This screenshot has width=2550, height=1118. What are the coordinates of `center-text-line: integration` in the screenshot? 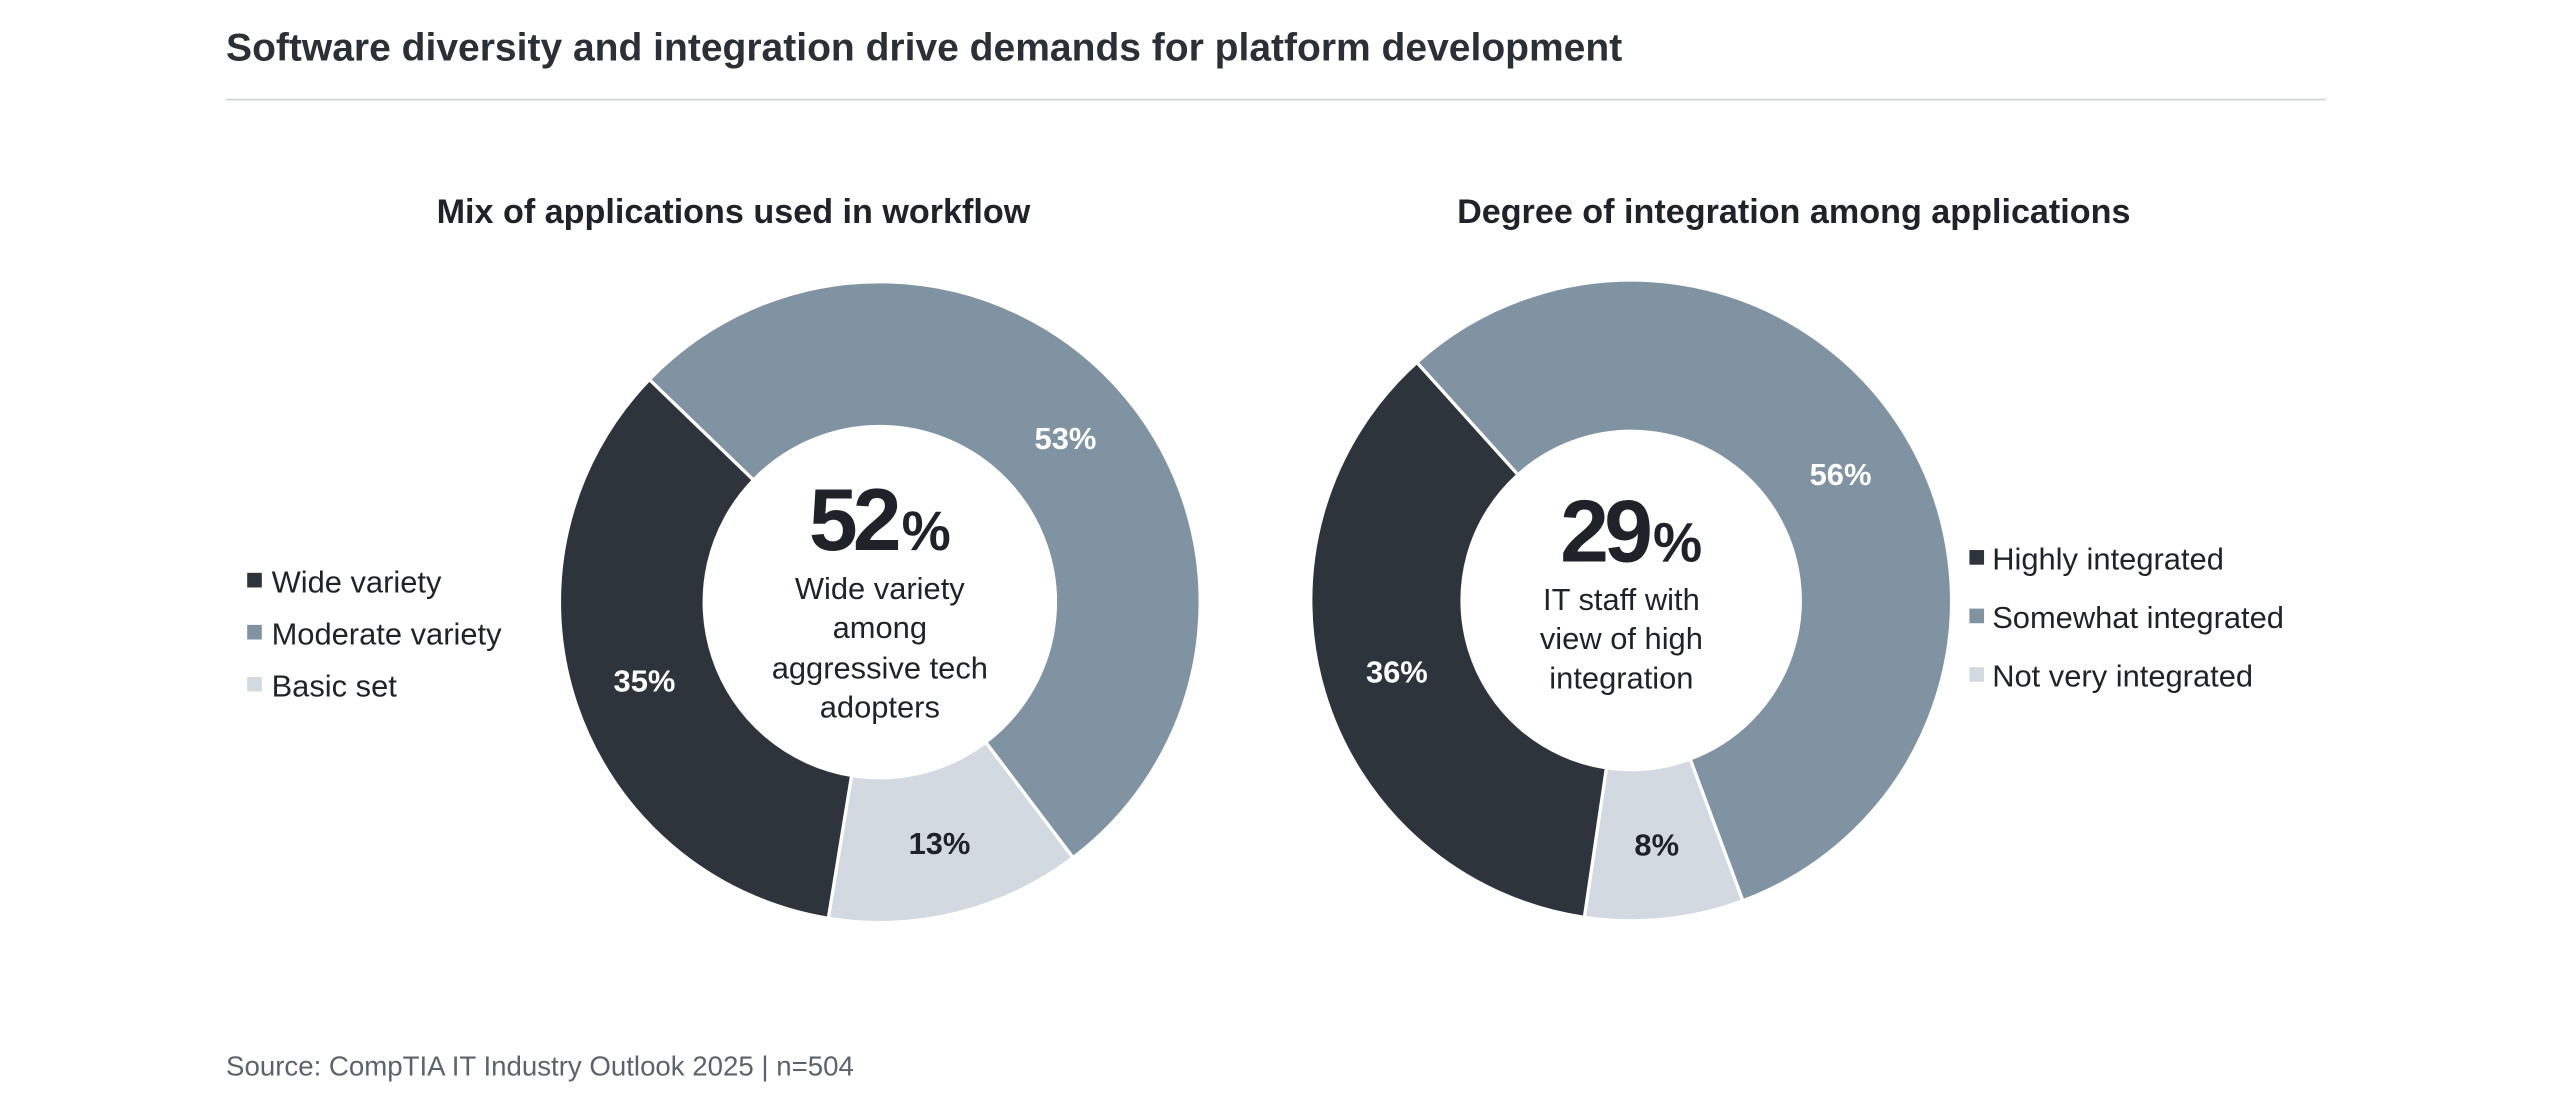 It's located at (1621, 677).